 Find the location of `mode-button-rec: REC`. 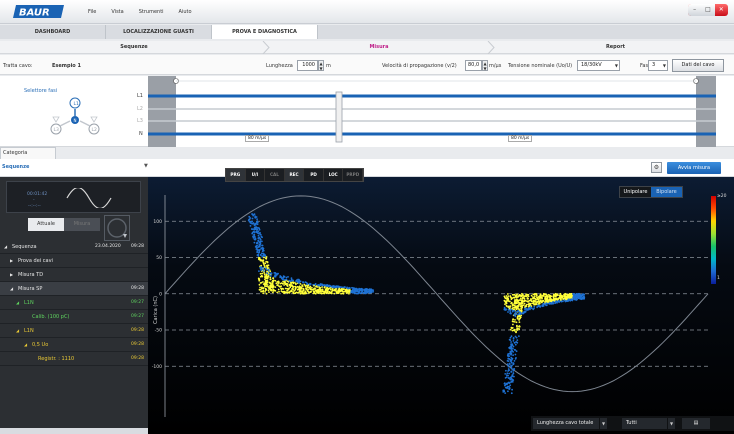

mode-button-rec: REC is located at coordinates (294, 175).